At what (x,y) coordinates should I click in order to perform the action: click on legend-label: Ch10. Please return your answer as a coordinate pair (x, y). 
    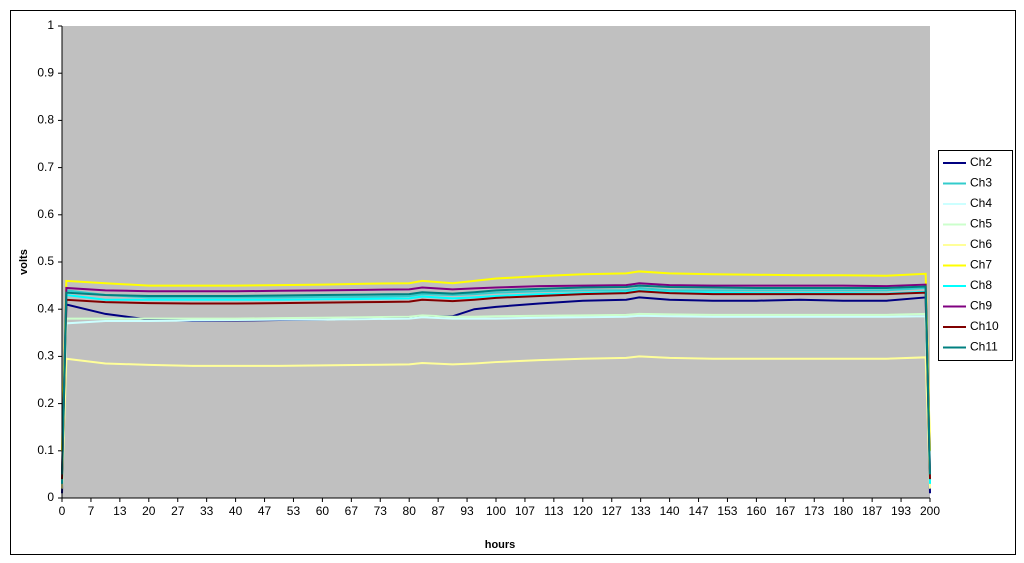
    Looking at the image, I should click on (984, 326).